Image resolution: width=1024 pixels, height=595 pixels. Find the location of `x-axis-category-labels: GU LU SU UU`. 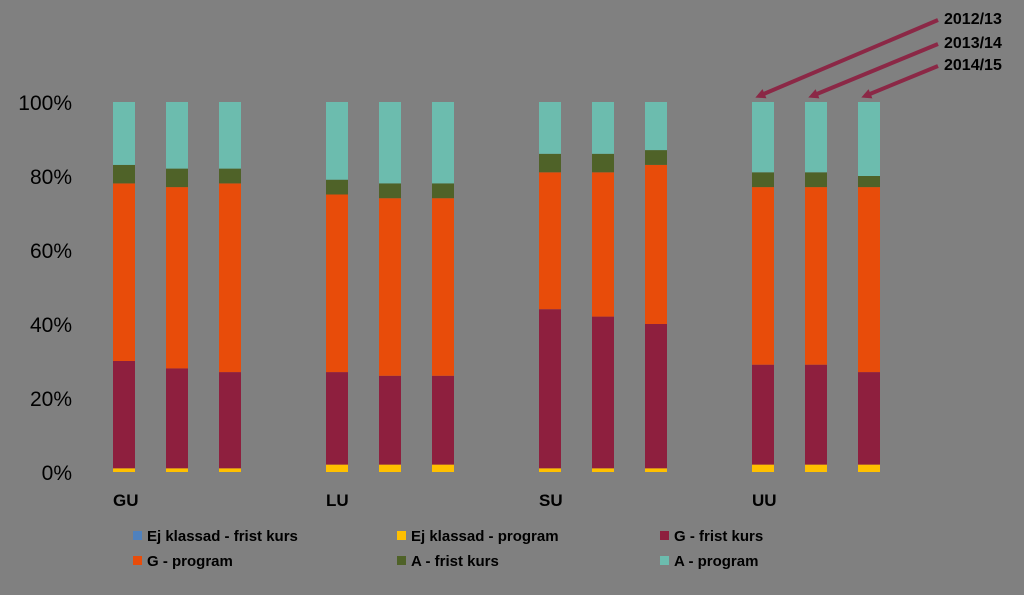

x-axis-category-labels: GU LU SU UU is located at coordinates (445, 500).